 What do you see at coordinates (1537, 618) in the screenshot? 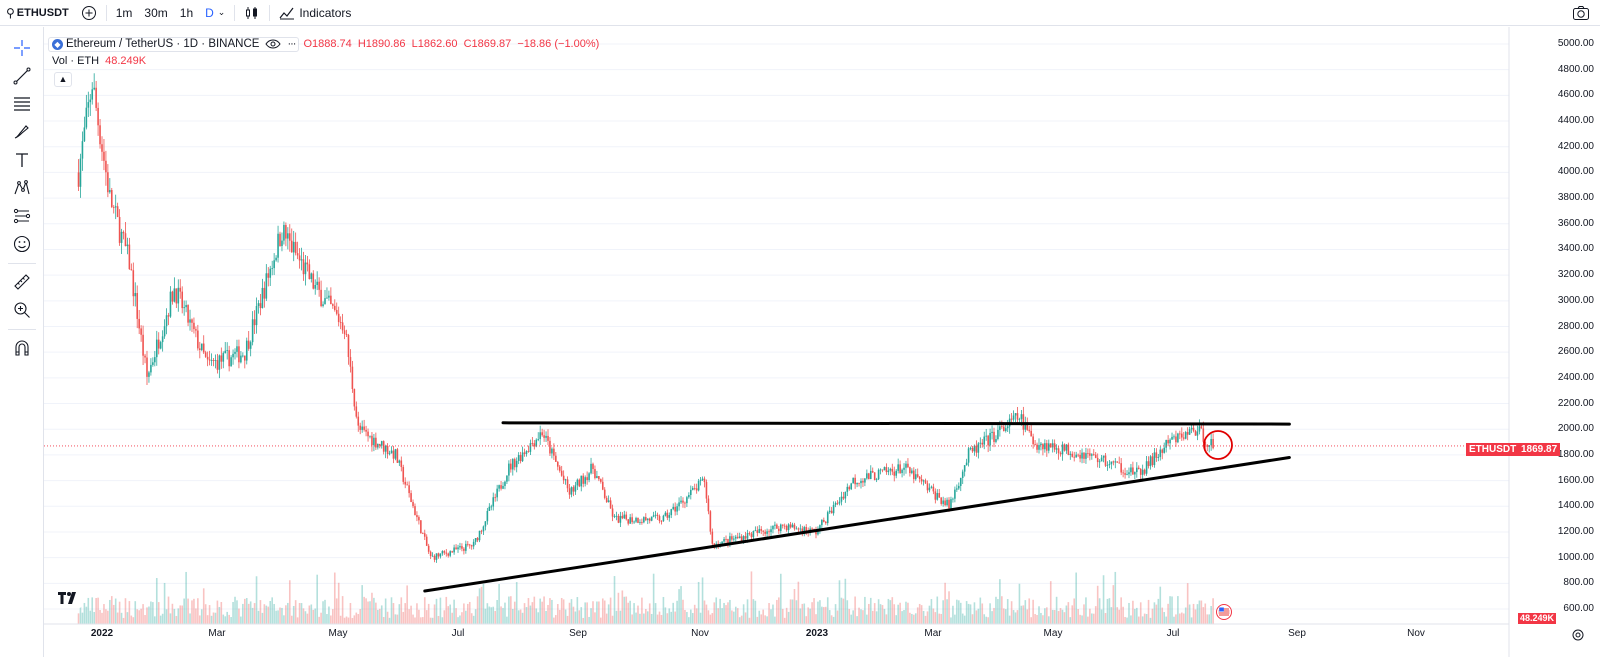
I see `volume-badge: 48.249K` at bounding box center [1537, 618].